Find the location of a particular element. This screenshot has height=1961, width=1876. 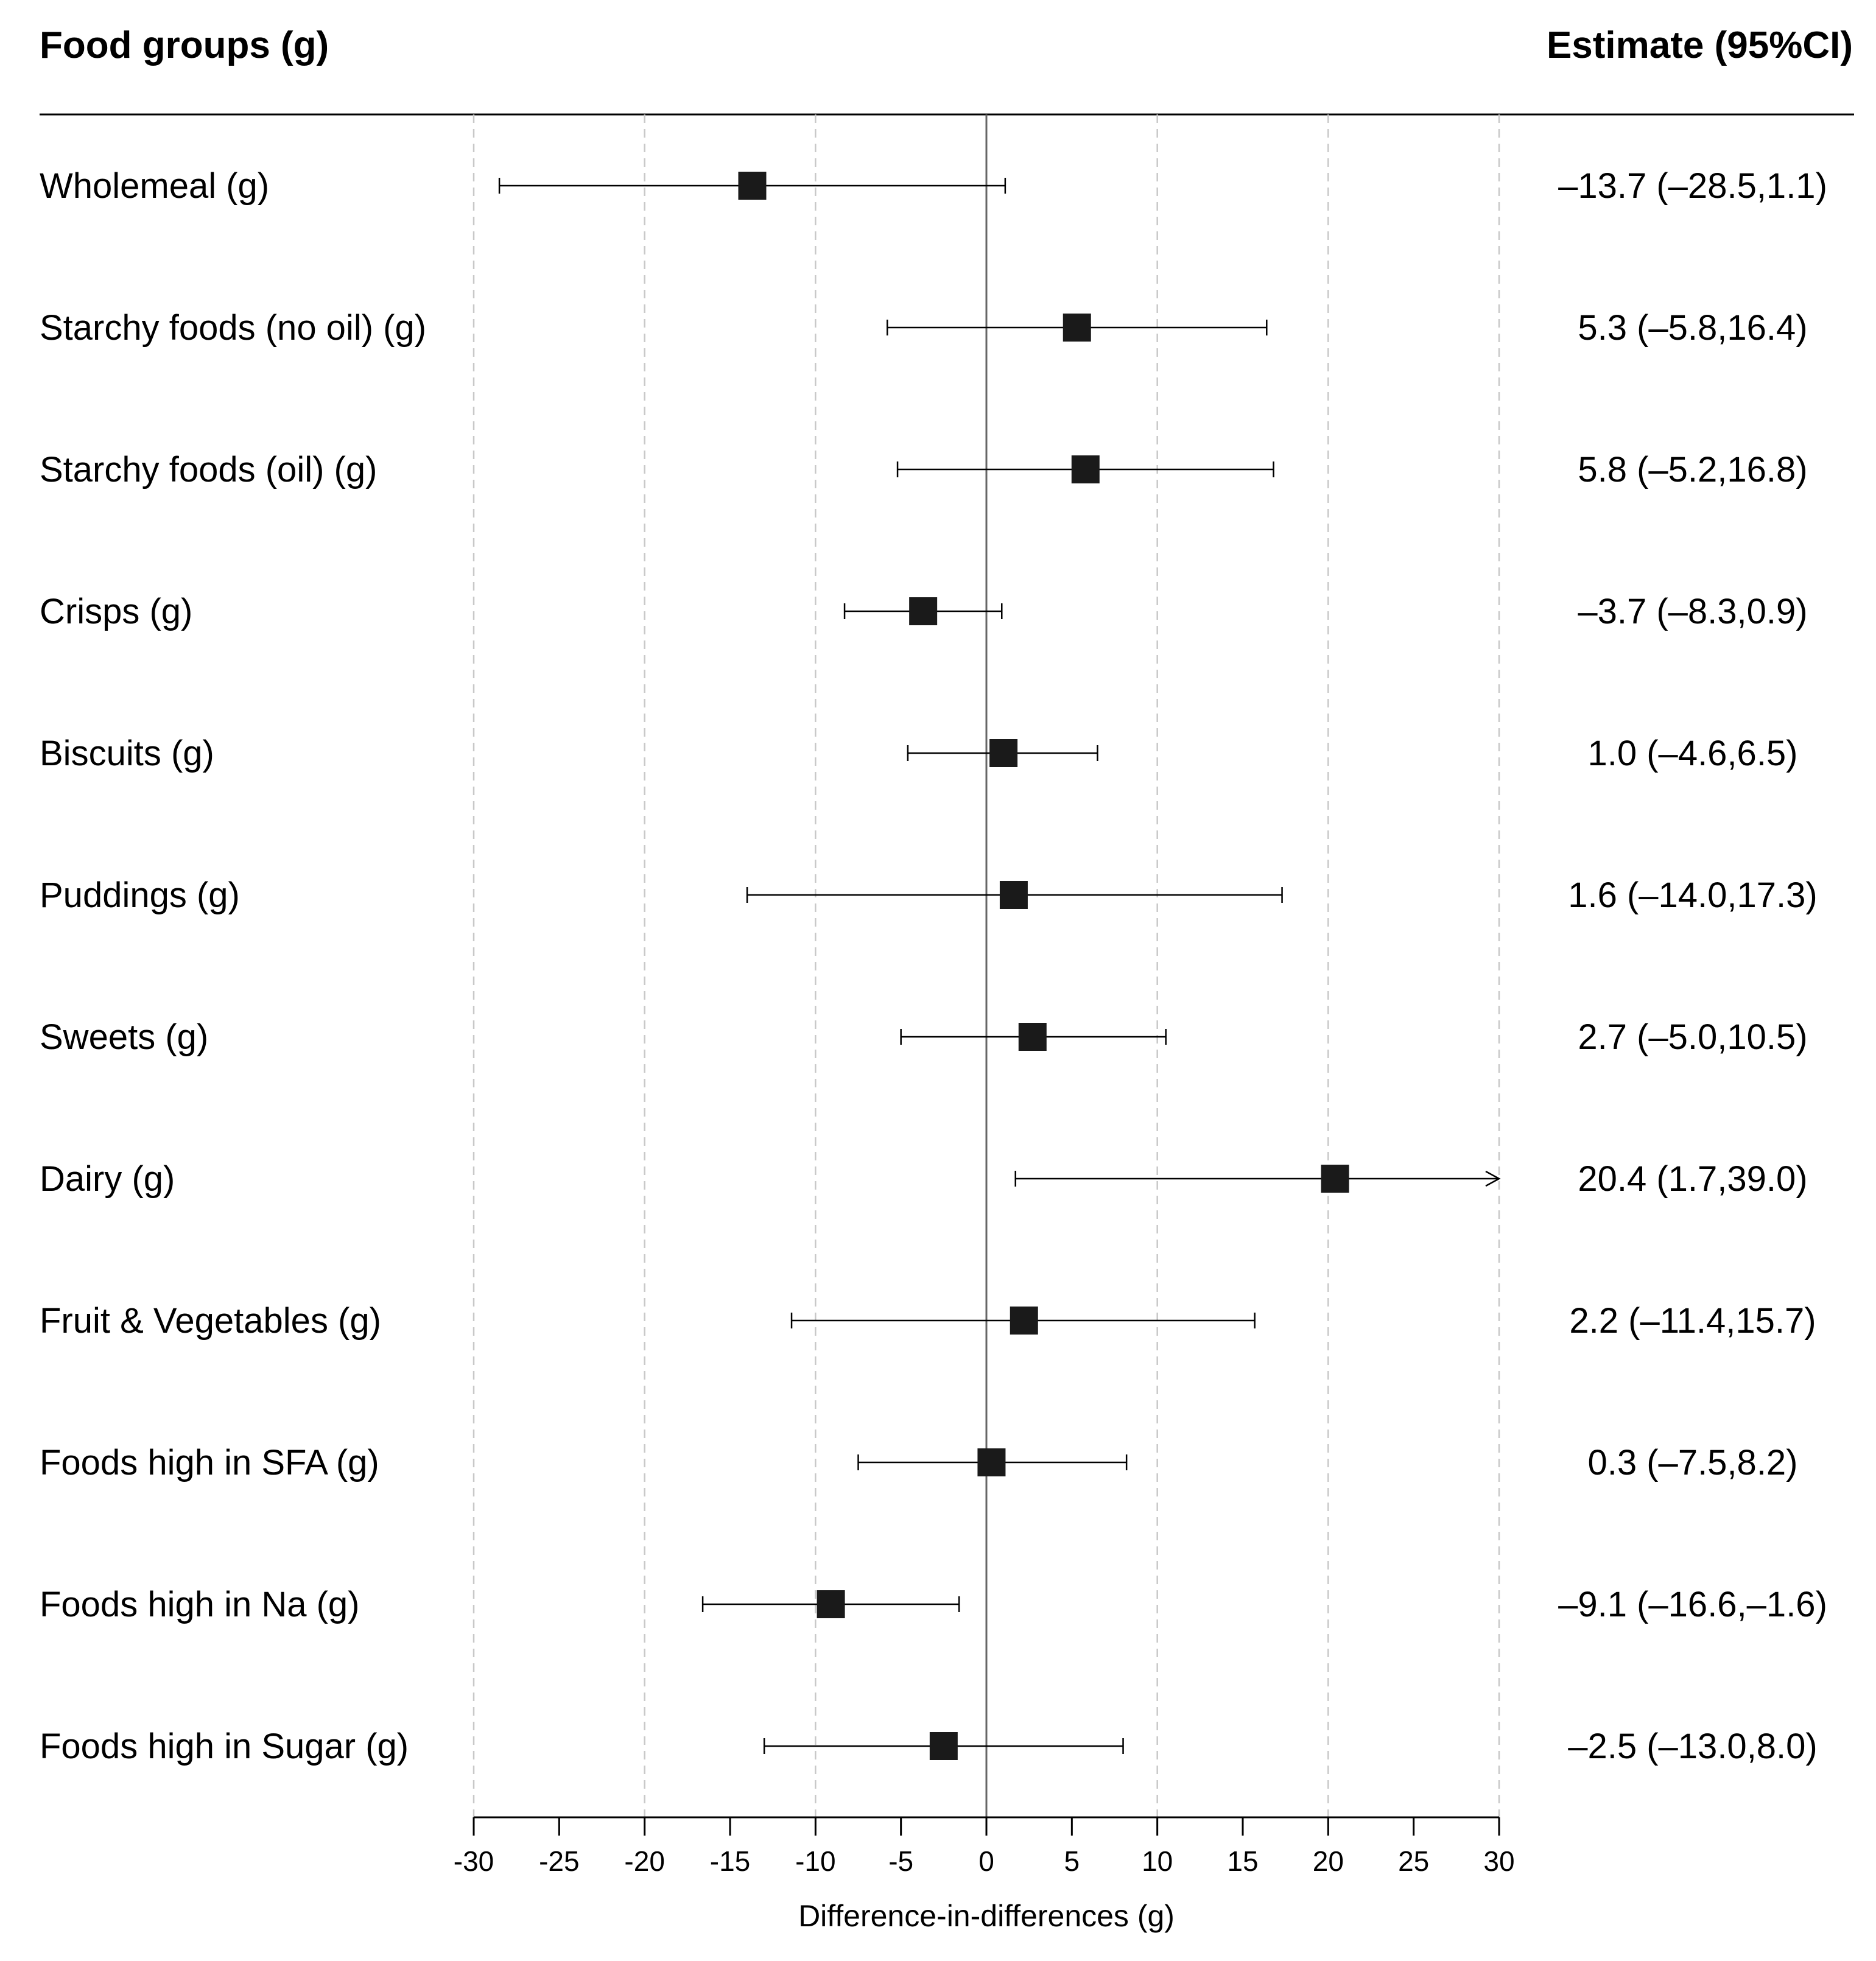

forest-row: Fruit & Vegetables (g) 2.2 (–11.4,15.7) is located at coordinates (928, 1321).